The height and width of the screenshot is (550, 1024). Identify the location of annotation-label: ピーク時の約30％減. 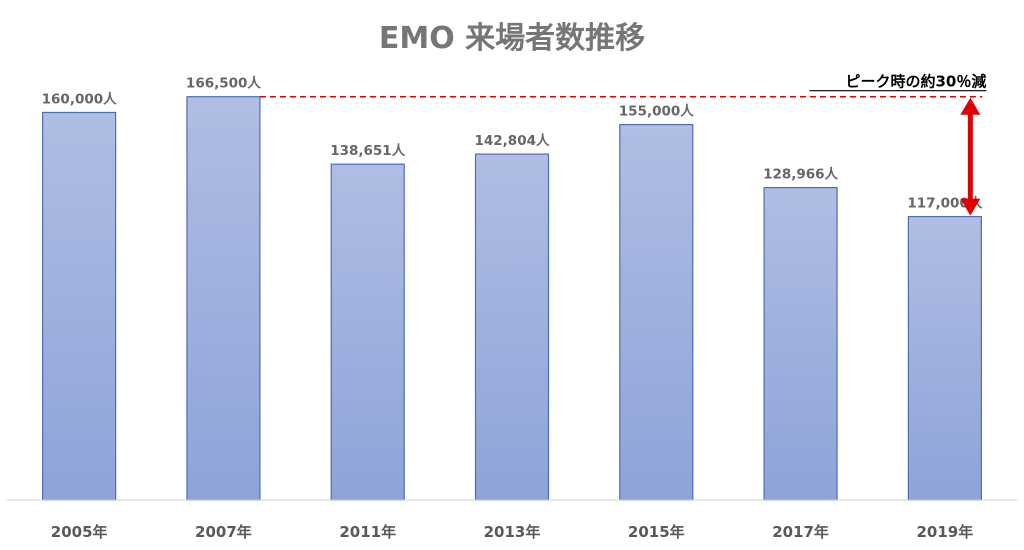
(915, 82).